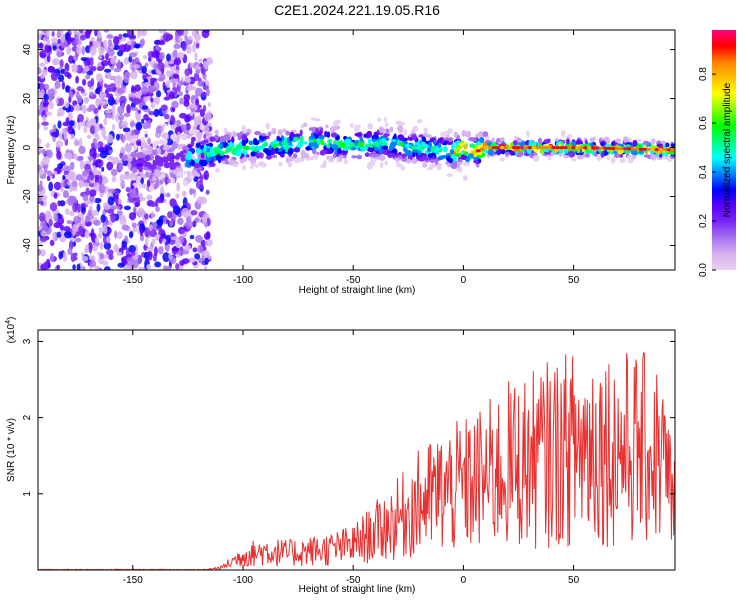  What do you see at coordinates (27, 196) in the screenshot?
I see `spectrogram-y-tick-label: -20` at bounding box center [27, 196].